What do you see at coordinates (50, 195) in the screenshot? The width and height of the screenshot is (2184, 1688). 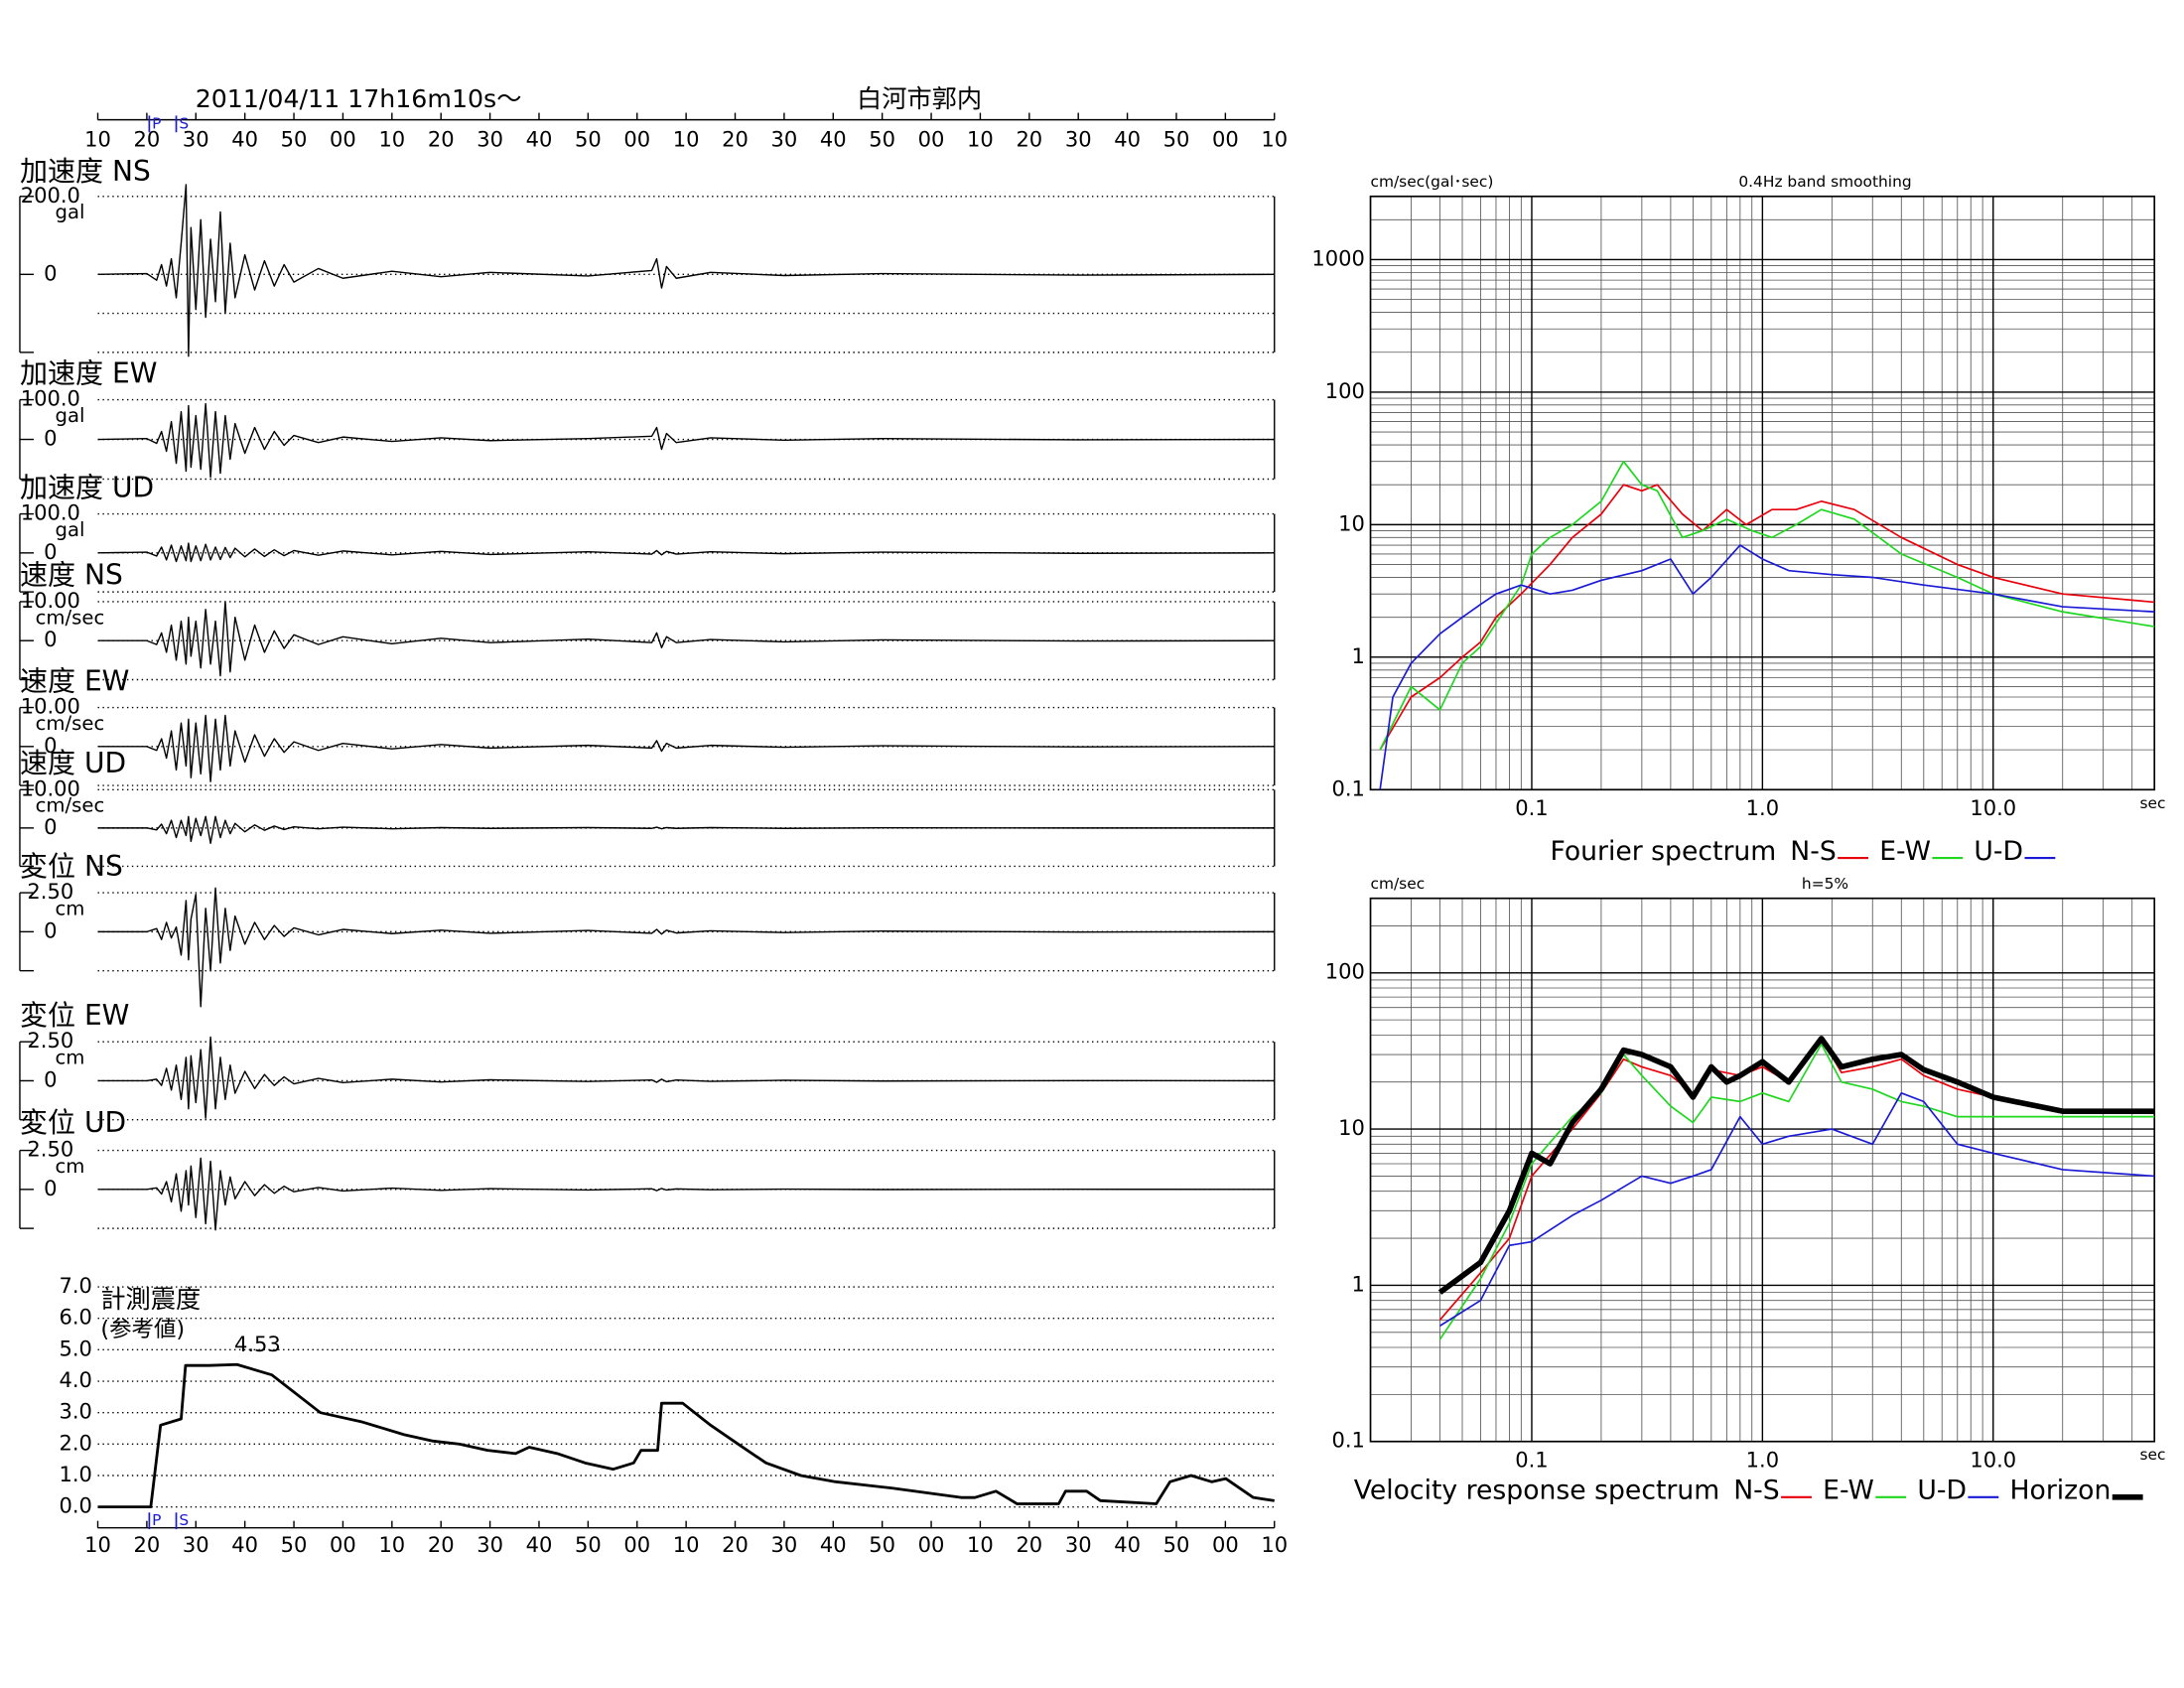 I see `y-tick-label: 200.0` at bounding box center [50, 195].